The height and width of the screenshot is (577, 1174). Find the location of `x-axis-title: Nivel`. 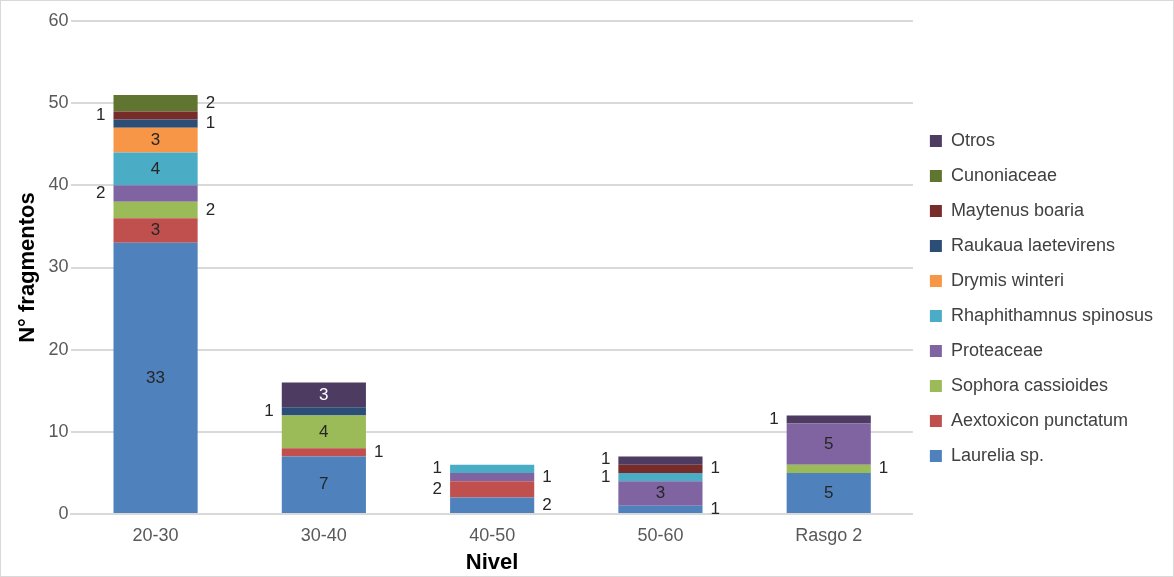

x-axis-title: Nivel is located at coordinates (492, 561).